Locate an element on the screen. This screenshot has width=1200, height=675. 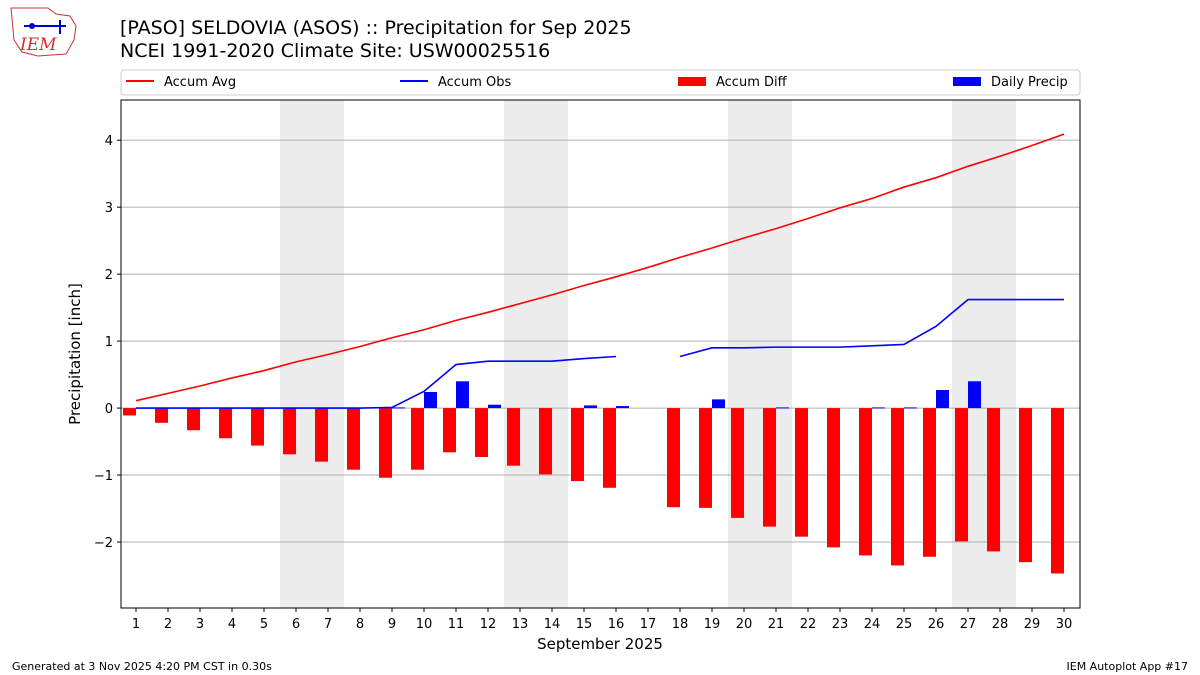
x-tick-label: 16 is located at coordinates (616, 624).